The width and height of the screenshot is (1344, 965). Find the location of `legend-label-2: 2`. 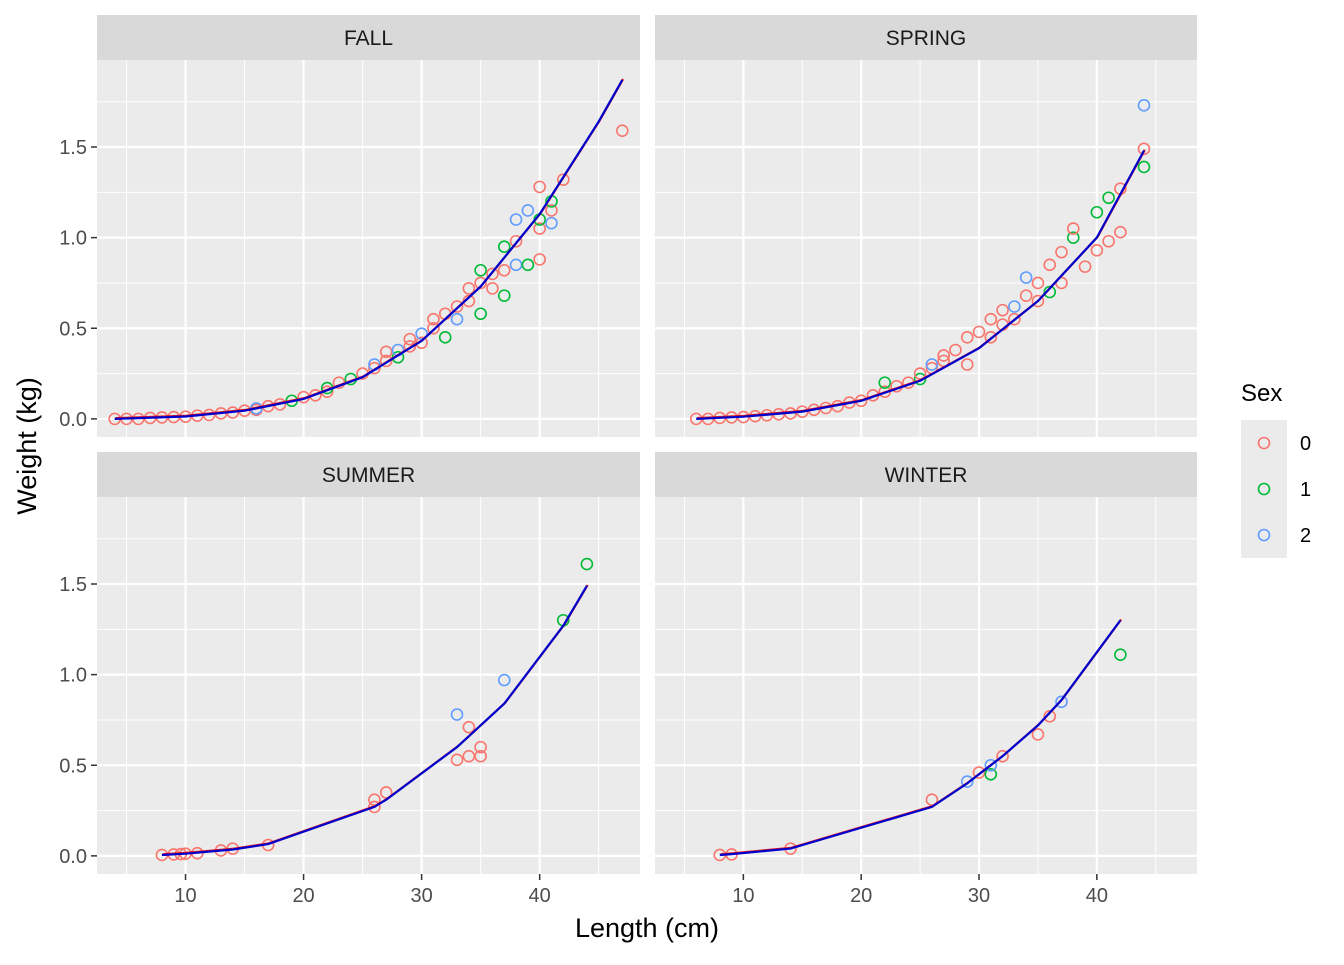

legend-label-2: 2 is located at coordinates (1305, 536).